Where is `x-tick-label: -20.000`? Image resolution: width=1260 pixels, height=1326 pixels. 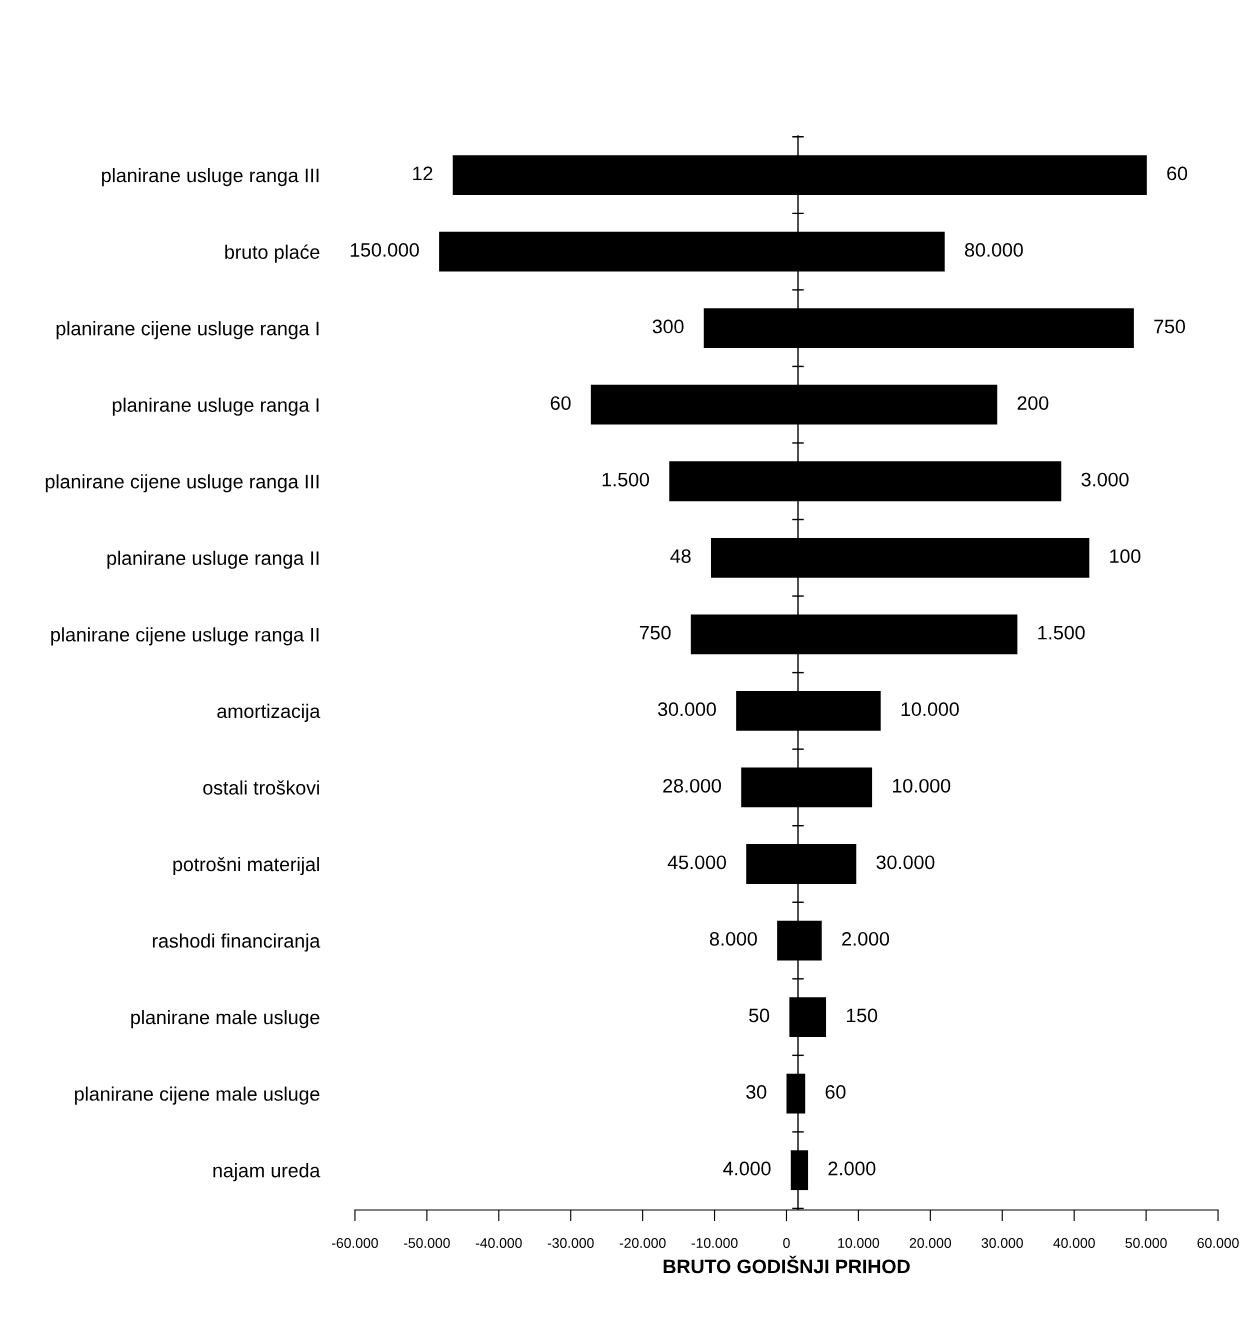 x-tick-label: -20.000 is located at coordinates (642, 1243).